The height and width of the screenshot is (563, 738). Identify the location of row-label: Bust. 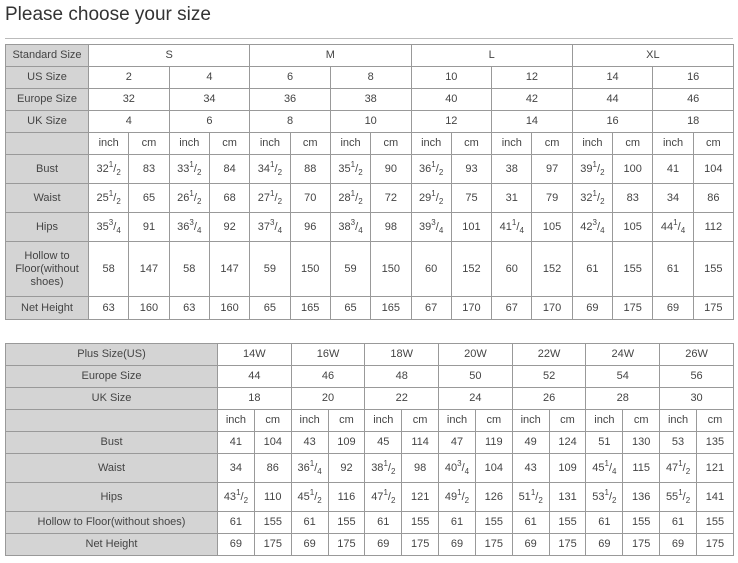
(47, 169).